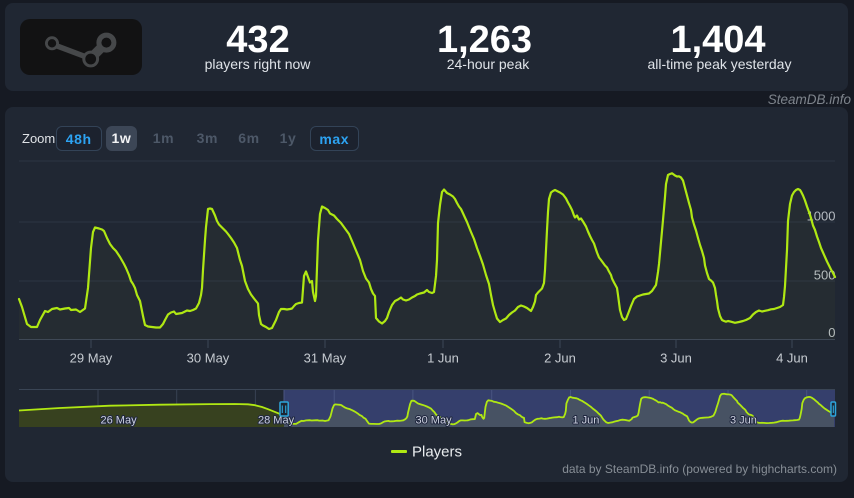 The width and height of the screenshot is (854, 498). What do you see at coordinates (831, 332) in the screenshot?
I see `svg-text: 0` at bounding box center [831, 332].